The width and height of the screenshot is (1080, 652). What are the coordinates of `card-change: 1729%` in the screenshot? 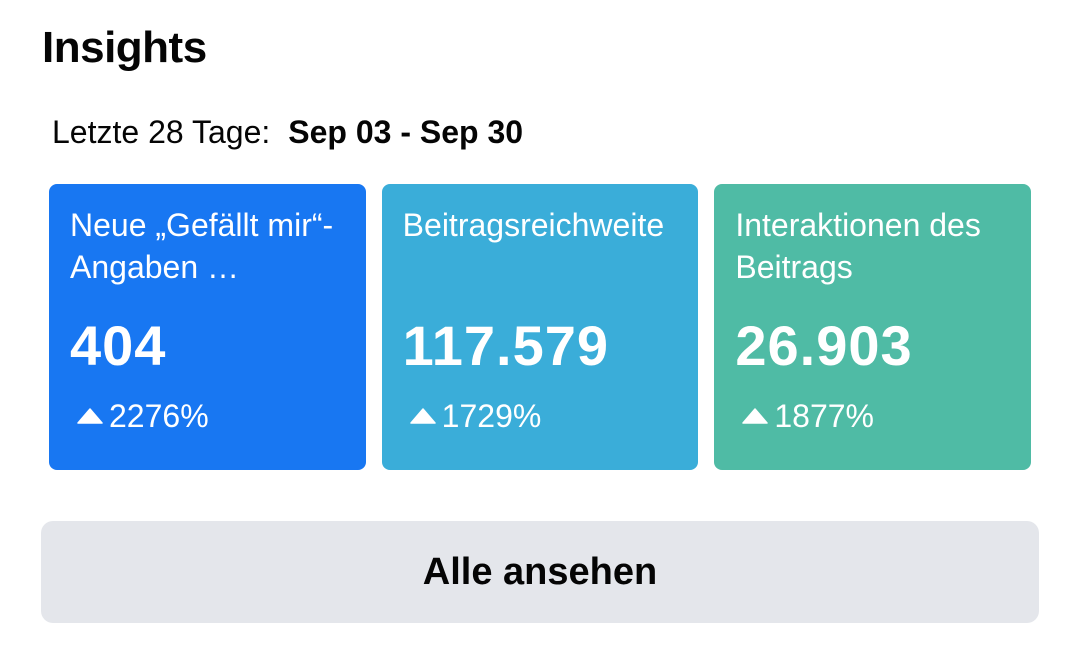 It's located at (541, 416).